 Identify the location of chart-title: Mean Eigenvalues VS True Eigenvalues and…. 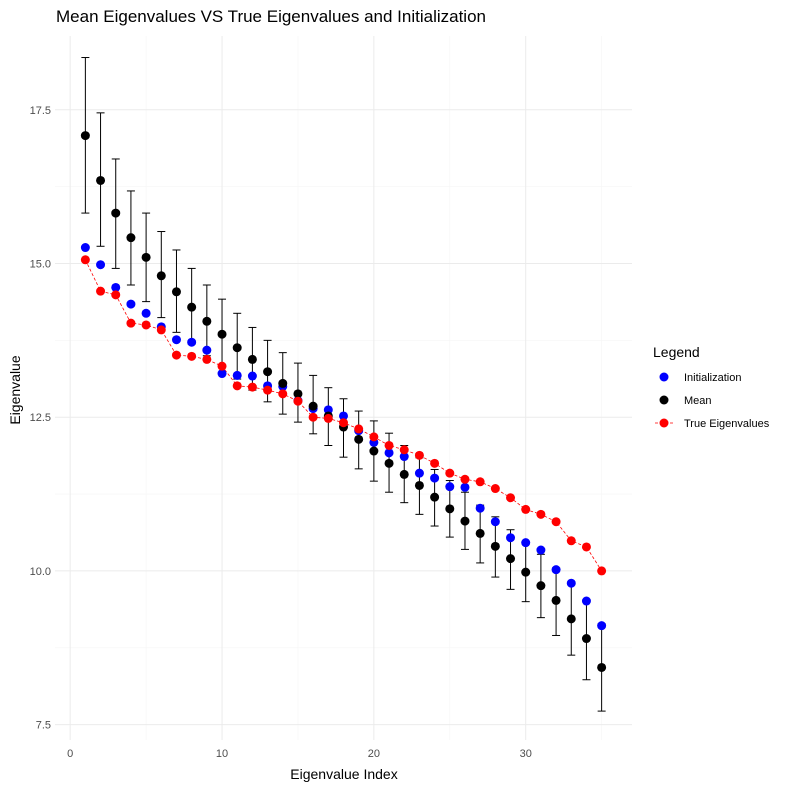
(271, 16).